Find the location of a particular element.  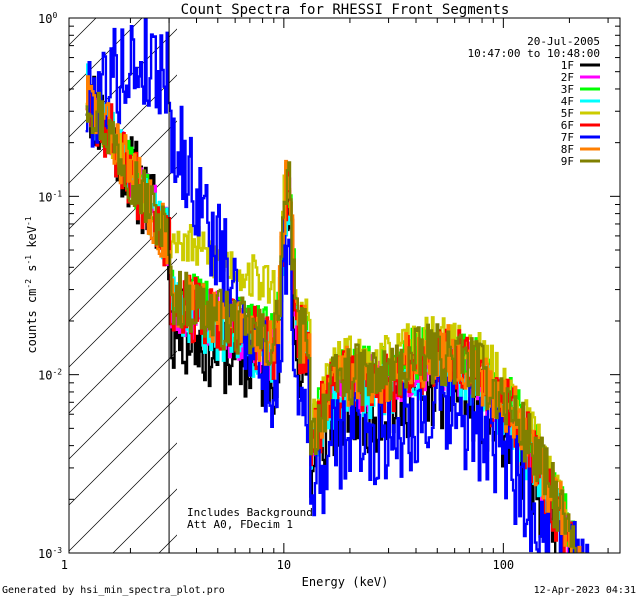

legend-label-6F: 6F is located at coordinates (567, 125).